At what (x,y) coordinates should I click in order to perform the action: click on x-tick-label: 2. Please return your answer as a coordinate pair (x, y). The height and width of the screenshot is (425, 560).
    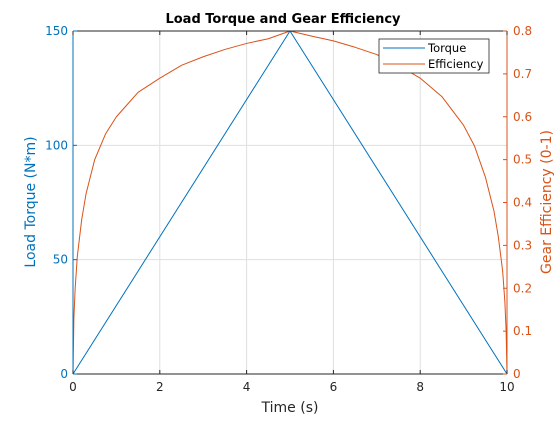
    Looking at the image, I should click on (160, 387).